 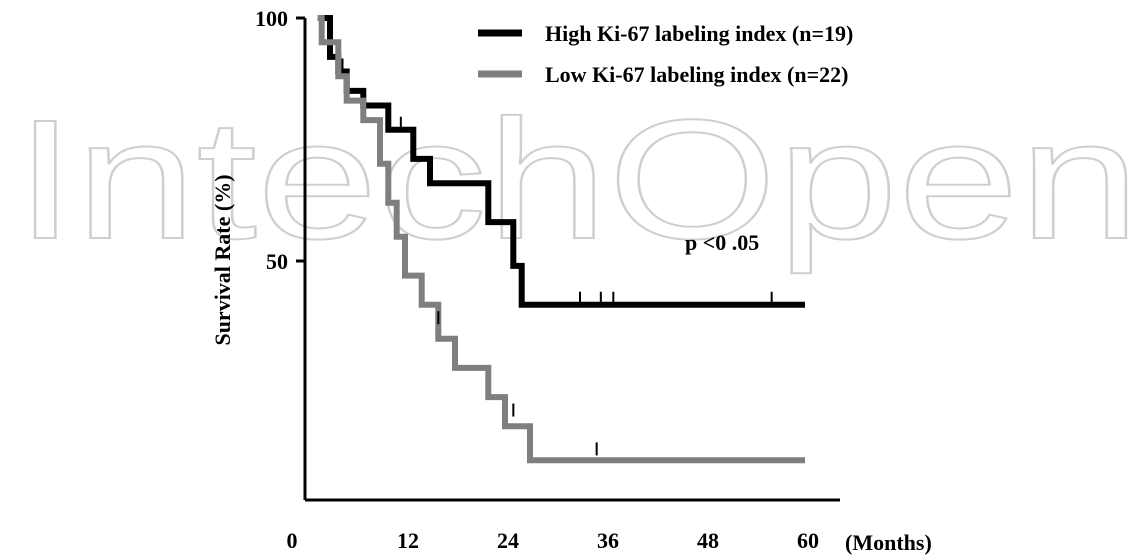 What do you see at coordinates (608, 540) in the screenshot?
I see `x-tick-label-36: 36` at bounding box center [608, 540].